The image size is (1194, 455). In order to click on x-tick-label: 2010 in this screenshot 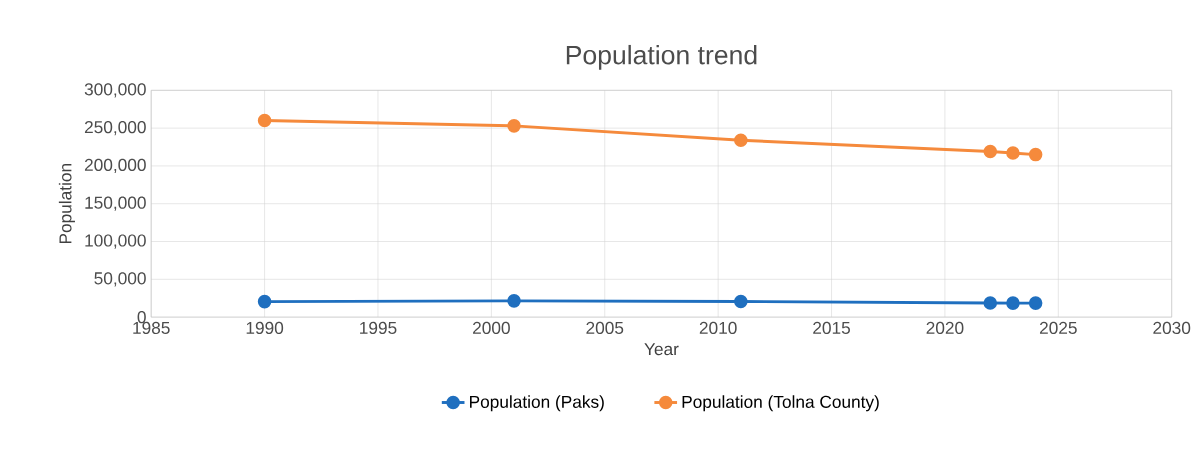, I will do `click(718, 327)`.